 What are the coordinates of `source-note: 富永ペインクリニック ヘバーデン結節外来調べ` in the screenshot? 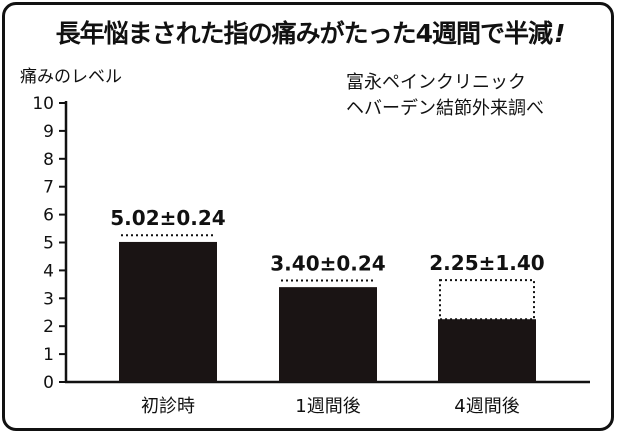 It's located at (445, 96).